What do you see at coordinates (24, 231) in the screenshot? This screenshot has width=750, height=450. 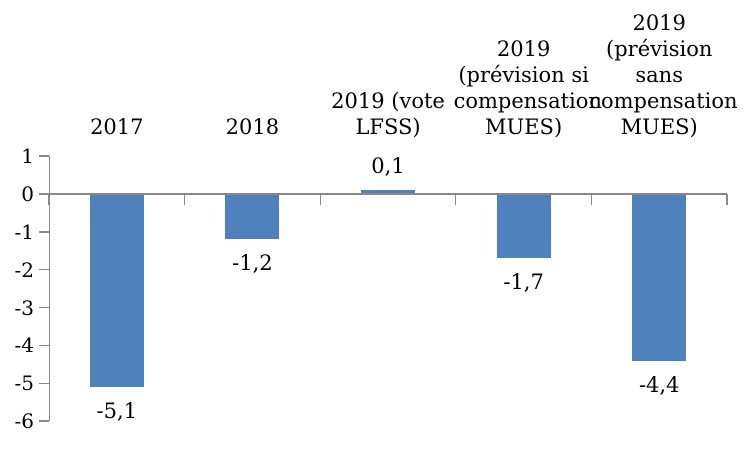 I see `y-axis-tick-label: -1` at bounding box center [24, 231].